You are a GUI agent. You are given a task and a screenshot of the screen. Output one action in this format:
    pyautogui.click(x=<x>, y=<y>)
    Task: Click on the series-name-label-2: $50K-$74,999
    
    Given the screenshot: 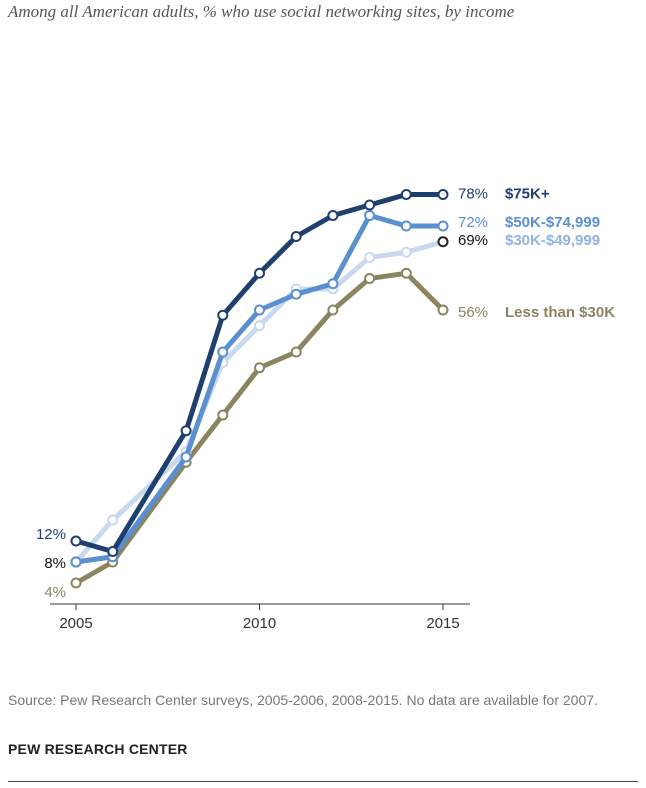 What is the action you would take?
    pyautogui.click(x=552, y=222)
    